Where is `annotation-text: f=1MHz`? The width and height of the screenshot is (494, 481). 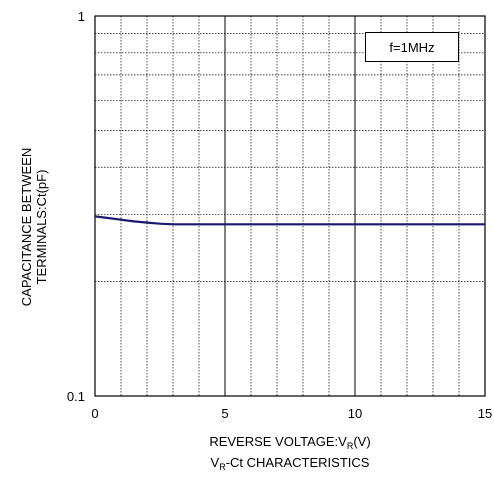
annotation-text: f=1MHz is located at coordinates (412, 47).